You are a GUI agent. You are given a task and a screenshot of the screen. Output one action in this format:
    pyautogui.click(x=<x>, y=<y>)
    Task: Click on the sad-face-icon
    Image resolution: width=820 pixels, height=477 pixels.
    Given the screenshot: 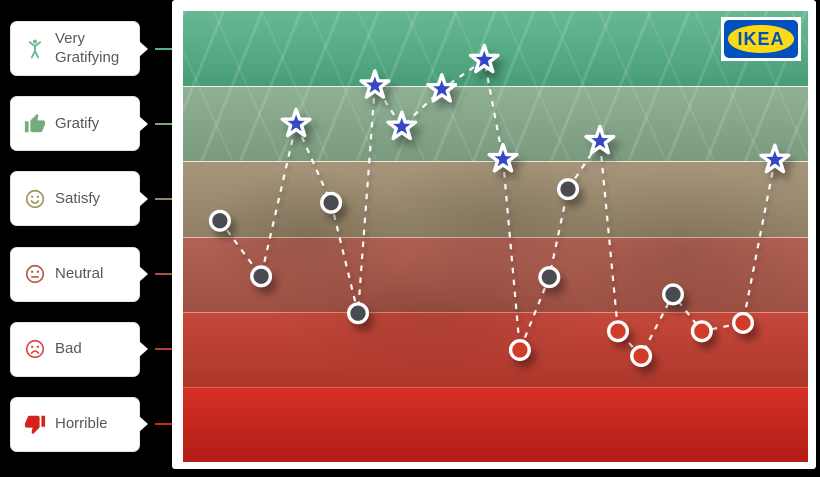 What is the action you would take?
    pyautogui.click(x=35, y=349)
    